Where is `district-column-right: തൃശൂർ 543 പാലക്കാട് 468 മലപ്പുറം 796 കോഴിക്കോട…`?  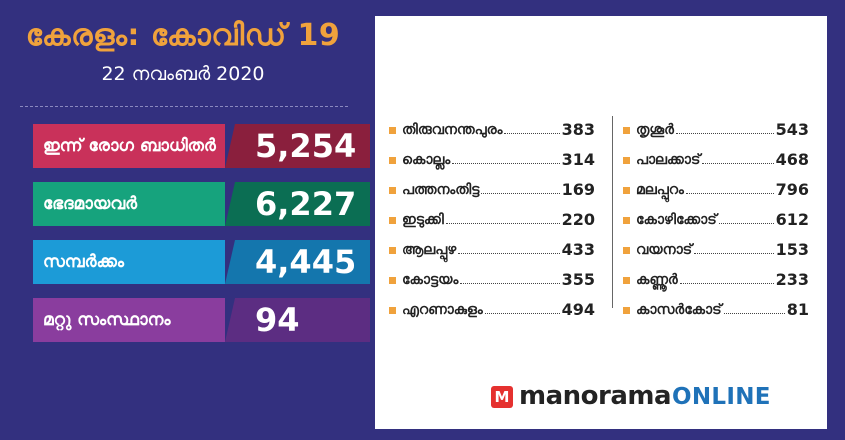 district-column-right: തൃശൂർ 543 പാലക്കാട് 468 മലപ്പുറം 796 കോഴിക്കോട… is located at coordinates (716, 217).